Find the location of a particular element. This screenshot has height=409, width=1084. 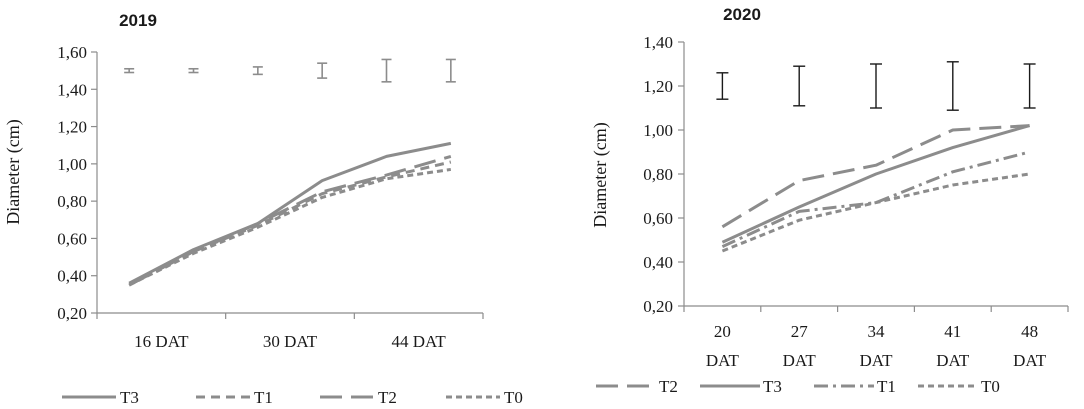

chart-2020-title: 2020 is located at coordinates (742, 14).